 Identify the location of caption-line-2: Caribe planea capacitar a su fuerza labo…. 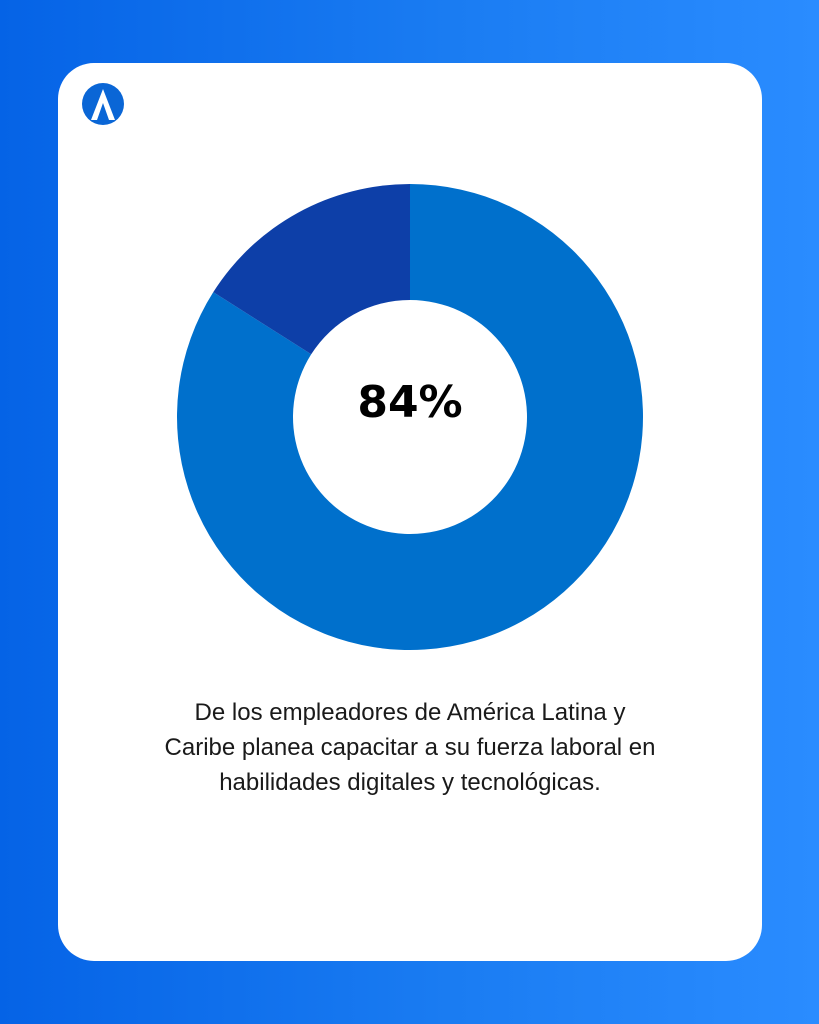
(410, 747).